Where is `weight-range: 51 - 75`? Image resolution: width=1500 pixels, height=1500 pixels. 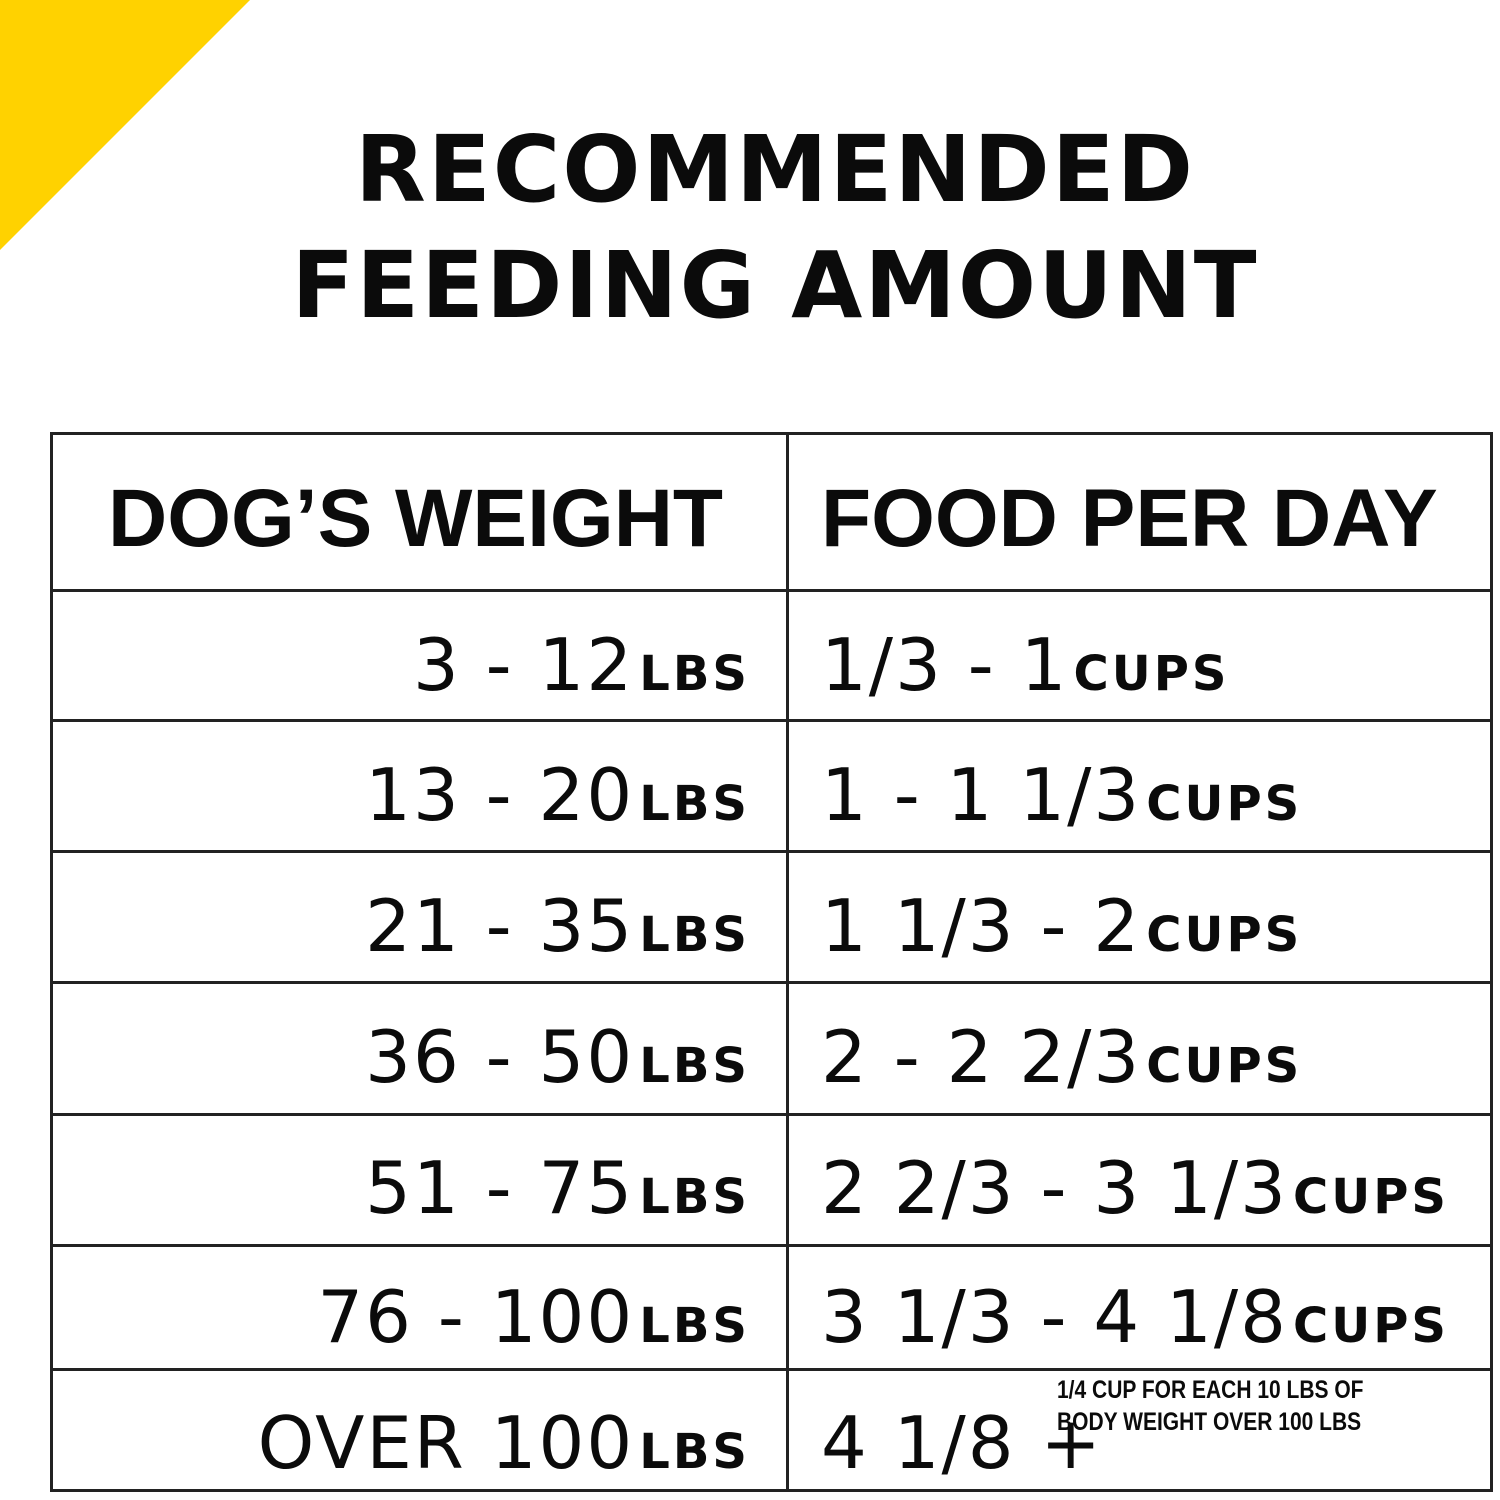
weight-range: 51 - 75 is located at coordinates (500, 1188).